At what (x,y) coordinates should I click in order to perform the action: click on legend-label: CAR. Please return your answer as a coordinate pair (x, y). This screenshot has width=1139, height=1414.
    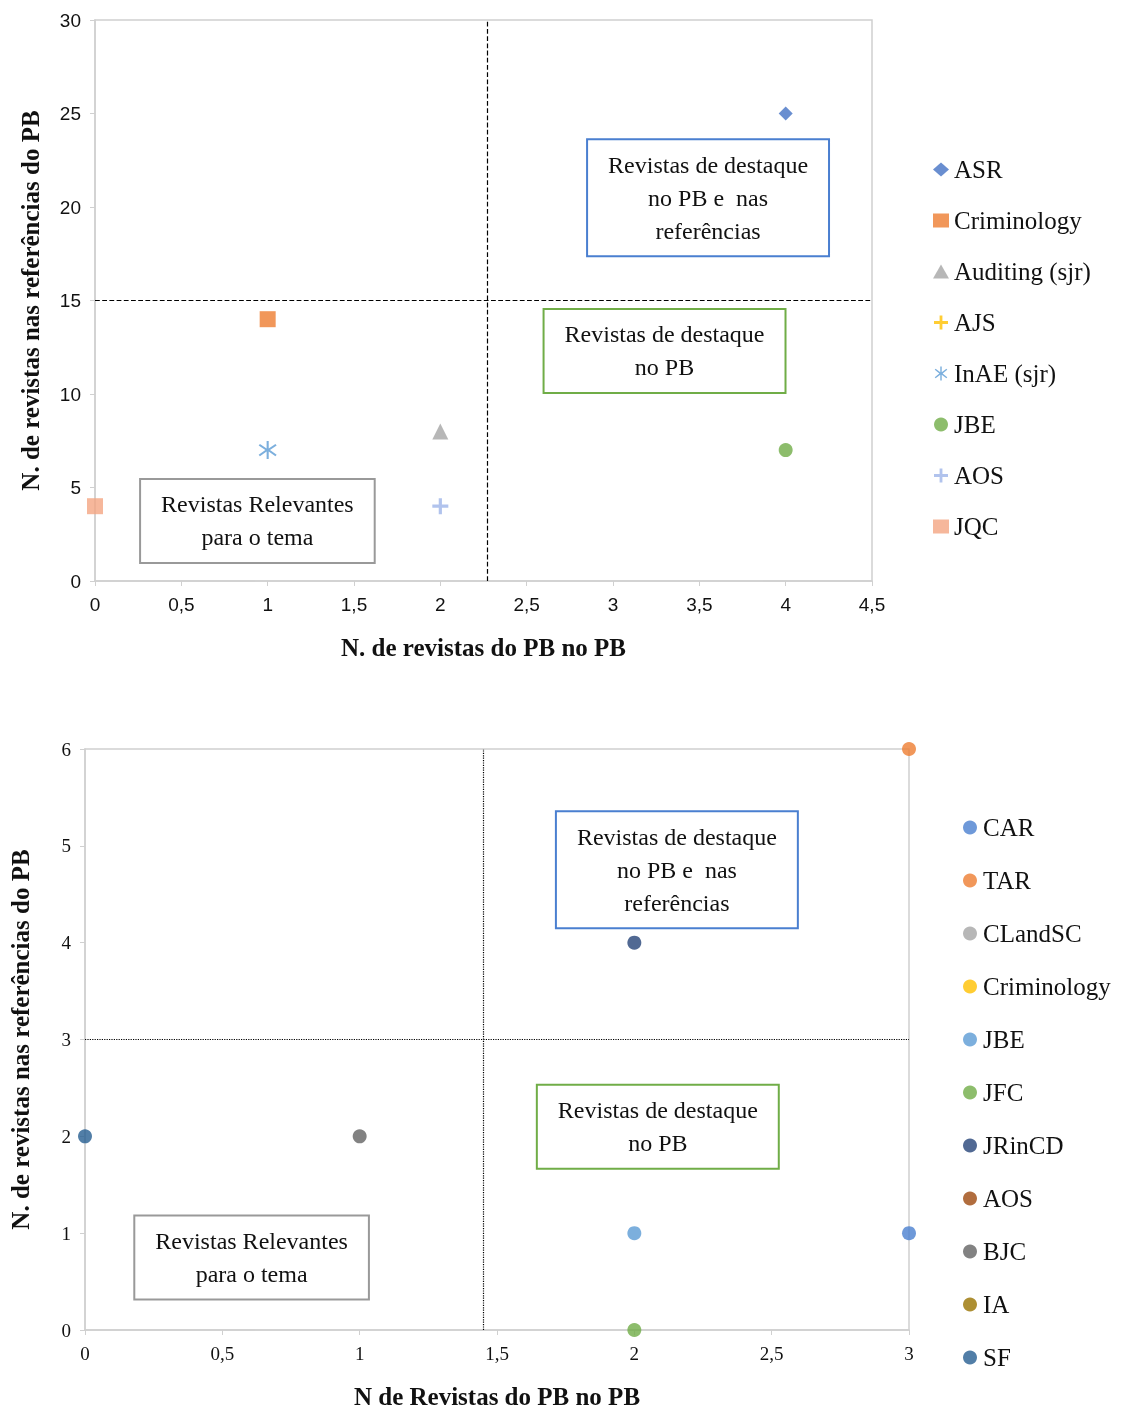
    Looking at the image, I should click on (1009, 827).